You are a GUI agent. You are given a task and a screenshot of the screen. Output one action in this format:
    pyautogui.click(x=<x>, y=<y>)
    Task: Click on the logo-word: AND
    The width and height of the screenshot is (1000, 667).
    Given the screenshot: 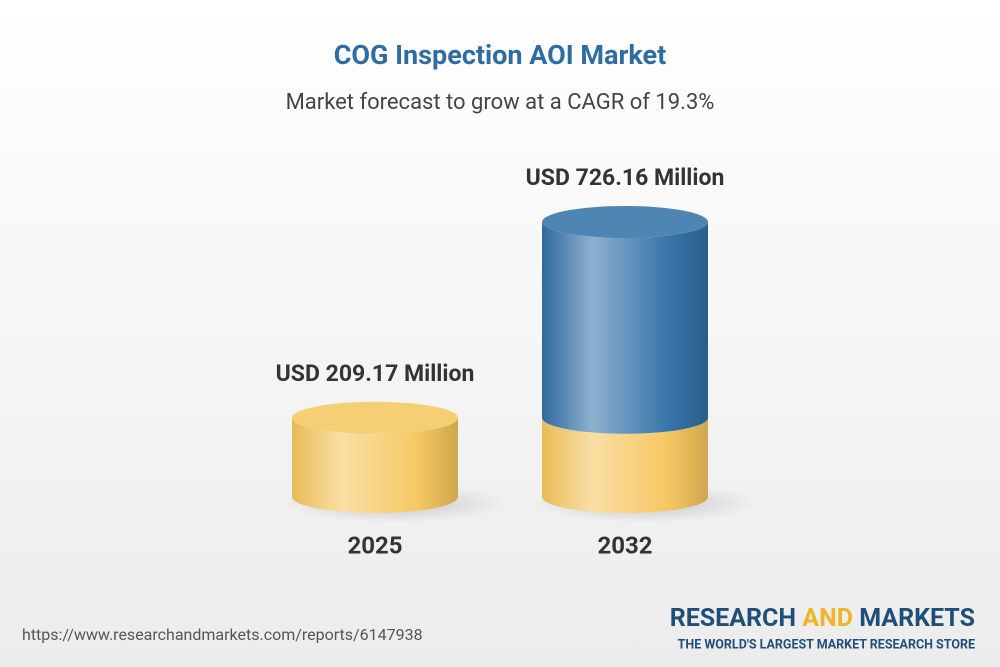 What is the action you would take?
    pyautogui.click(x=827, y=618)
    